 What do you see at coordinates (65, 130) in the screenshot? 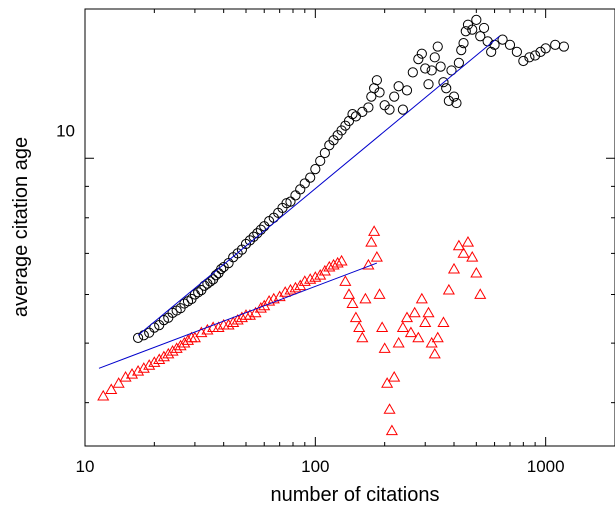
I see `y-tick-label: 10` at bounding box center [65, 130].